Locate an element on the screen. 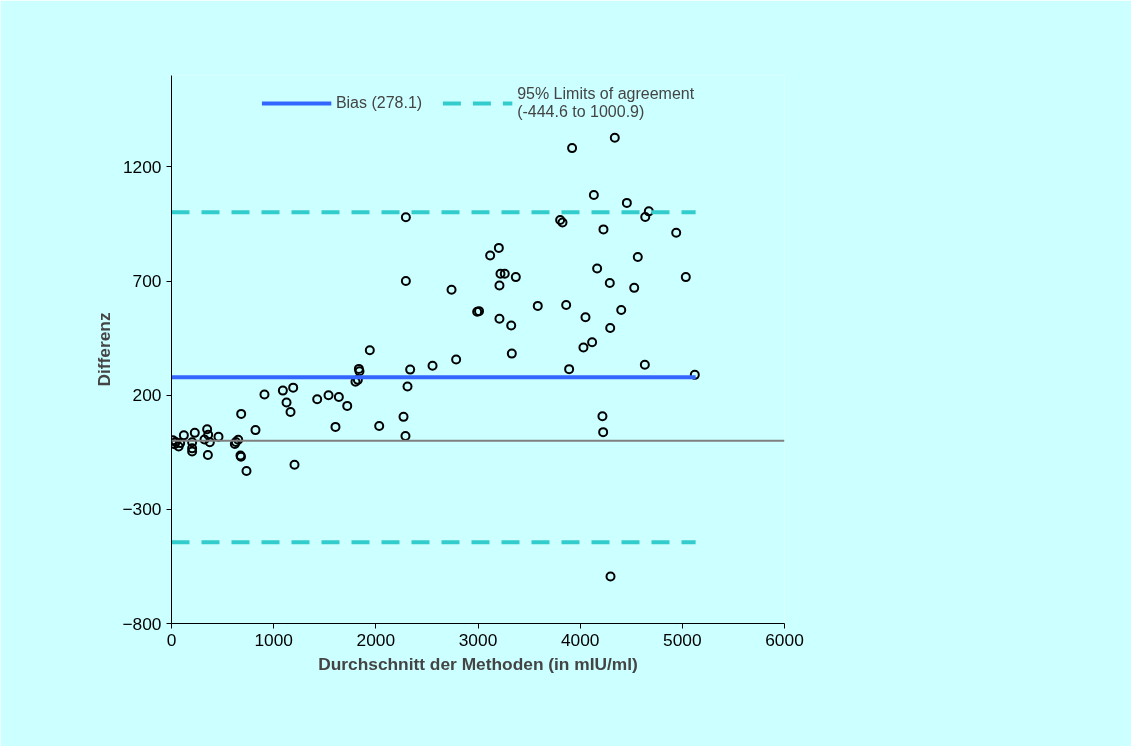 The image size is (1131, 746). y-tick-label: 700 is located at coordinates (147, 281).